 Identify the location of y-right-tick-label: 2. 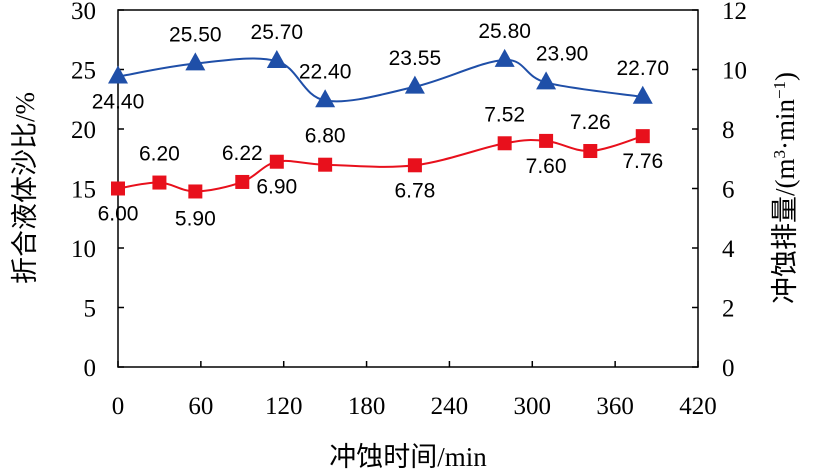
(728, 309).